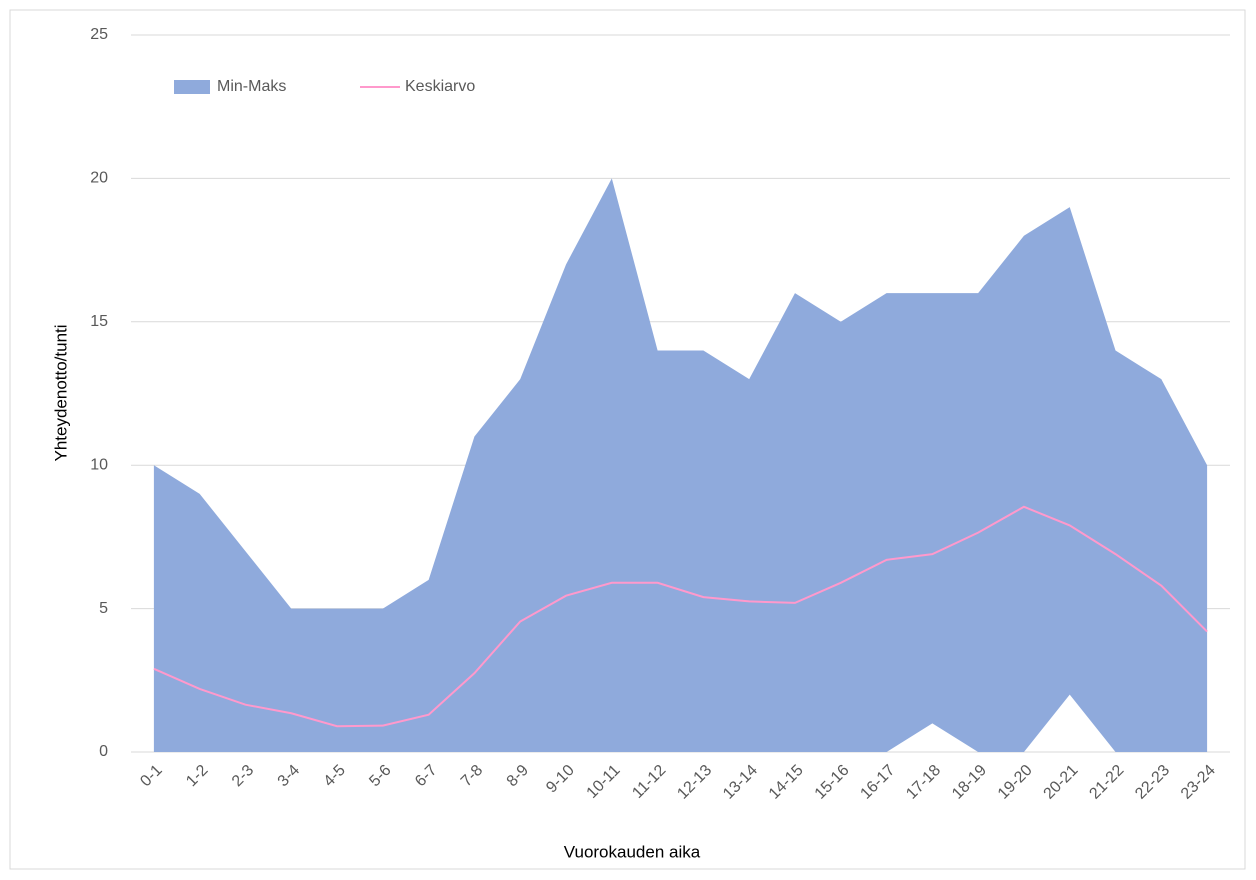 The width and height of the screenshot is (1256, 880). I want to click on legend-label: Keskiarvo, so click(440, 86).